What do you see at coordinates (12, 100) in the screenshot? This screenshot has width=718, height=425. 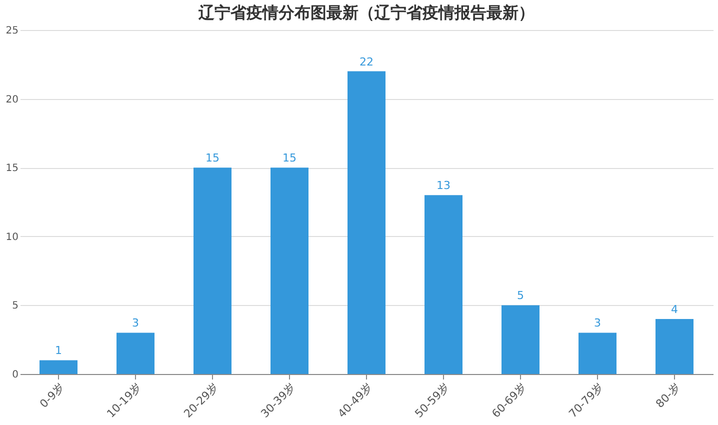 I see `y-tick-label: 20` at bounding box center [12, 100].